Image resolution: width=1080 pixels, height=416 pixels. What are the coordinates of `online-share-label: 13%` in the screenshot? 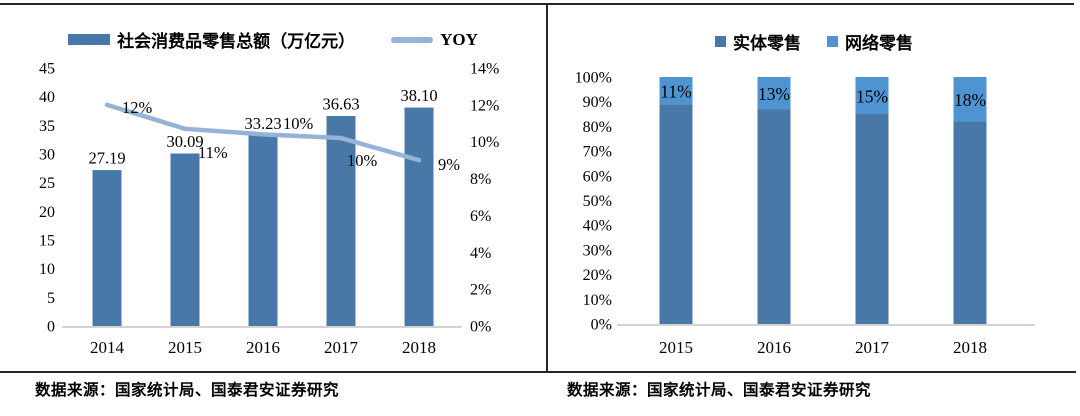 It's located at (774, 94).